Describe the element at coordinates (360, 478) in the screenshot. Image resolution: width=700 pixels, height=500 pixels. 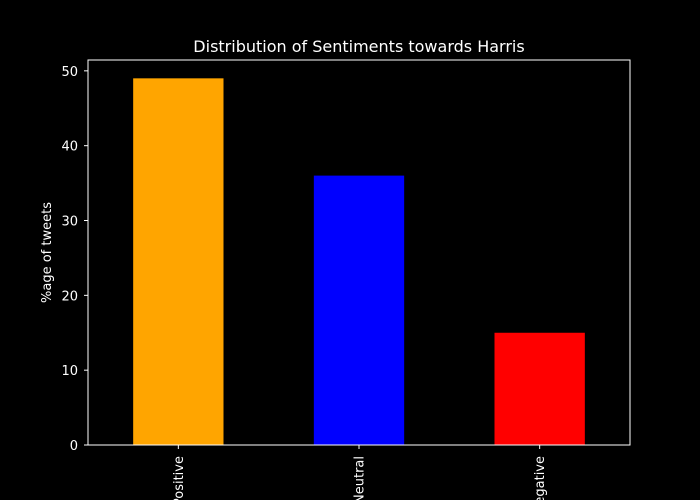
I see `x-tick-label-neutral: Neutral` at that location.